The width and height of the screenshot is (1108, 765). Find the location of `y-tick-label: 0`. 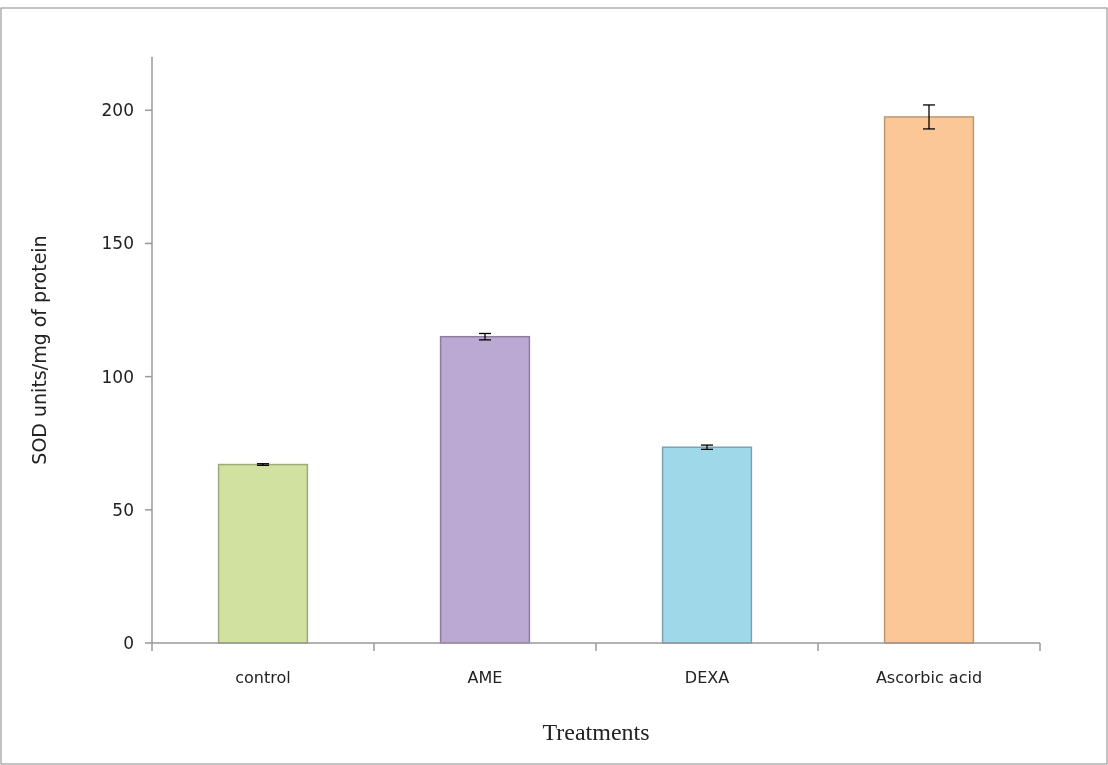

y-tick-label: 0 is located at coordinates (128, 642).